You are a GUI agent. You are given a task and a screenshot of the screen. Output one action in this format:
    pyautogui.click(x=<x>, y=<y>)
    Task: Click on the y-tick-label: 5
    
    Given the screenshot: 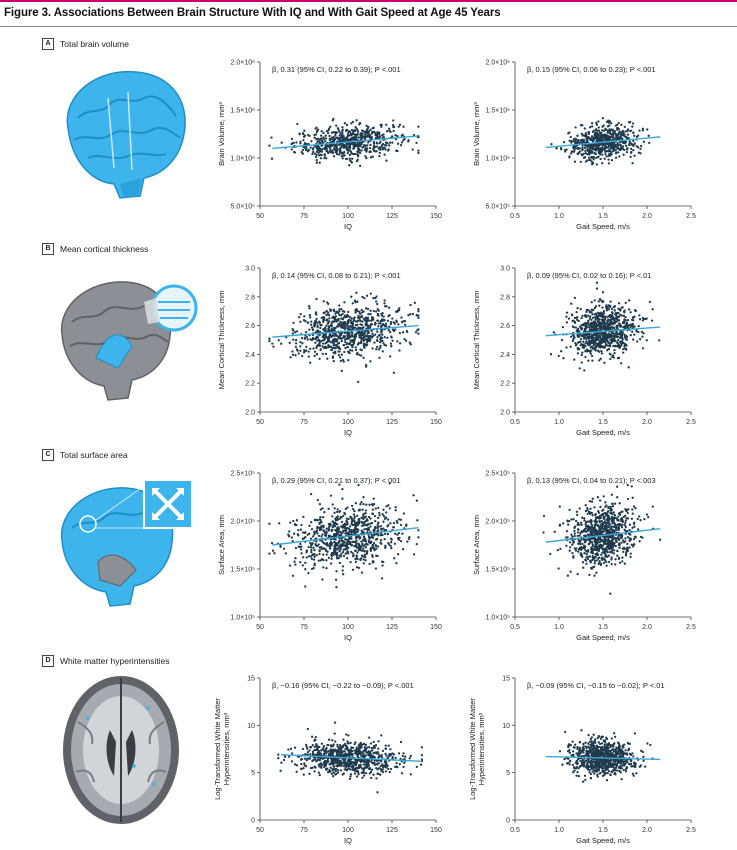 What is the action you would take?
    pyautogui.click(x=253, y=773)
    